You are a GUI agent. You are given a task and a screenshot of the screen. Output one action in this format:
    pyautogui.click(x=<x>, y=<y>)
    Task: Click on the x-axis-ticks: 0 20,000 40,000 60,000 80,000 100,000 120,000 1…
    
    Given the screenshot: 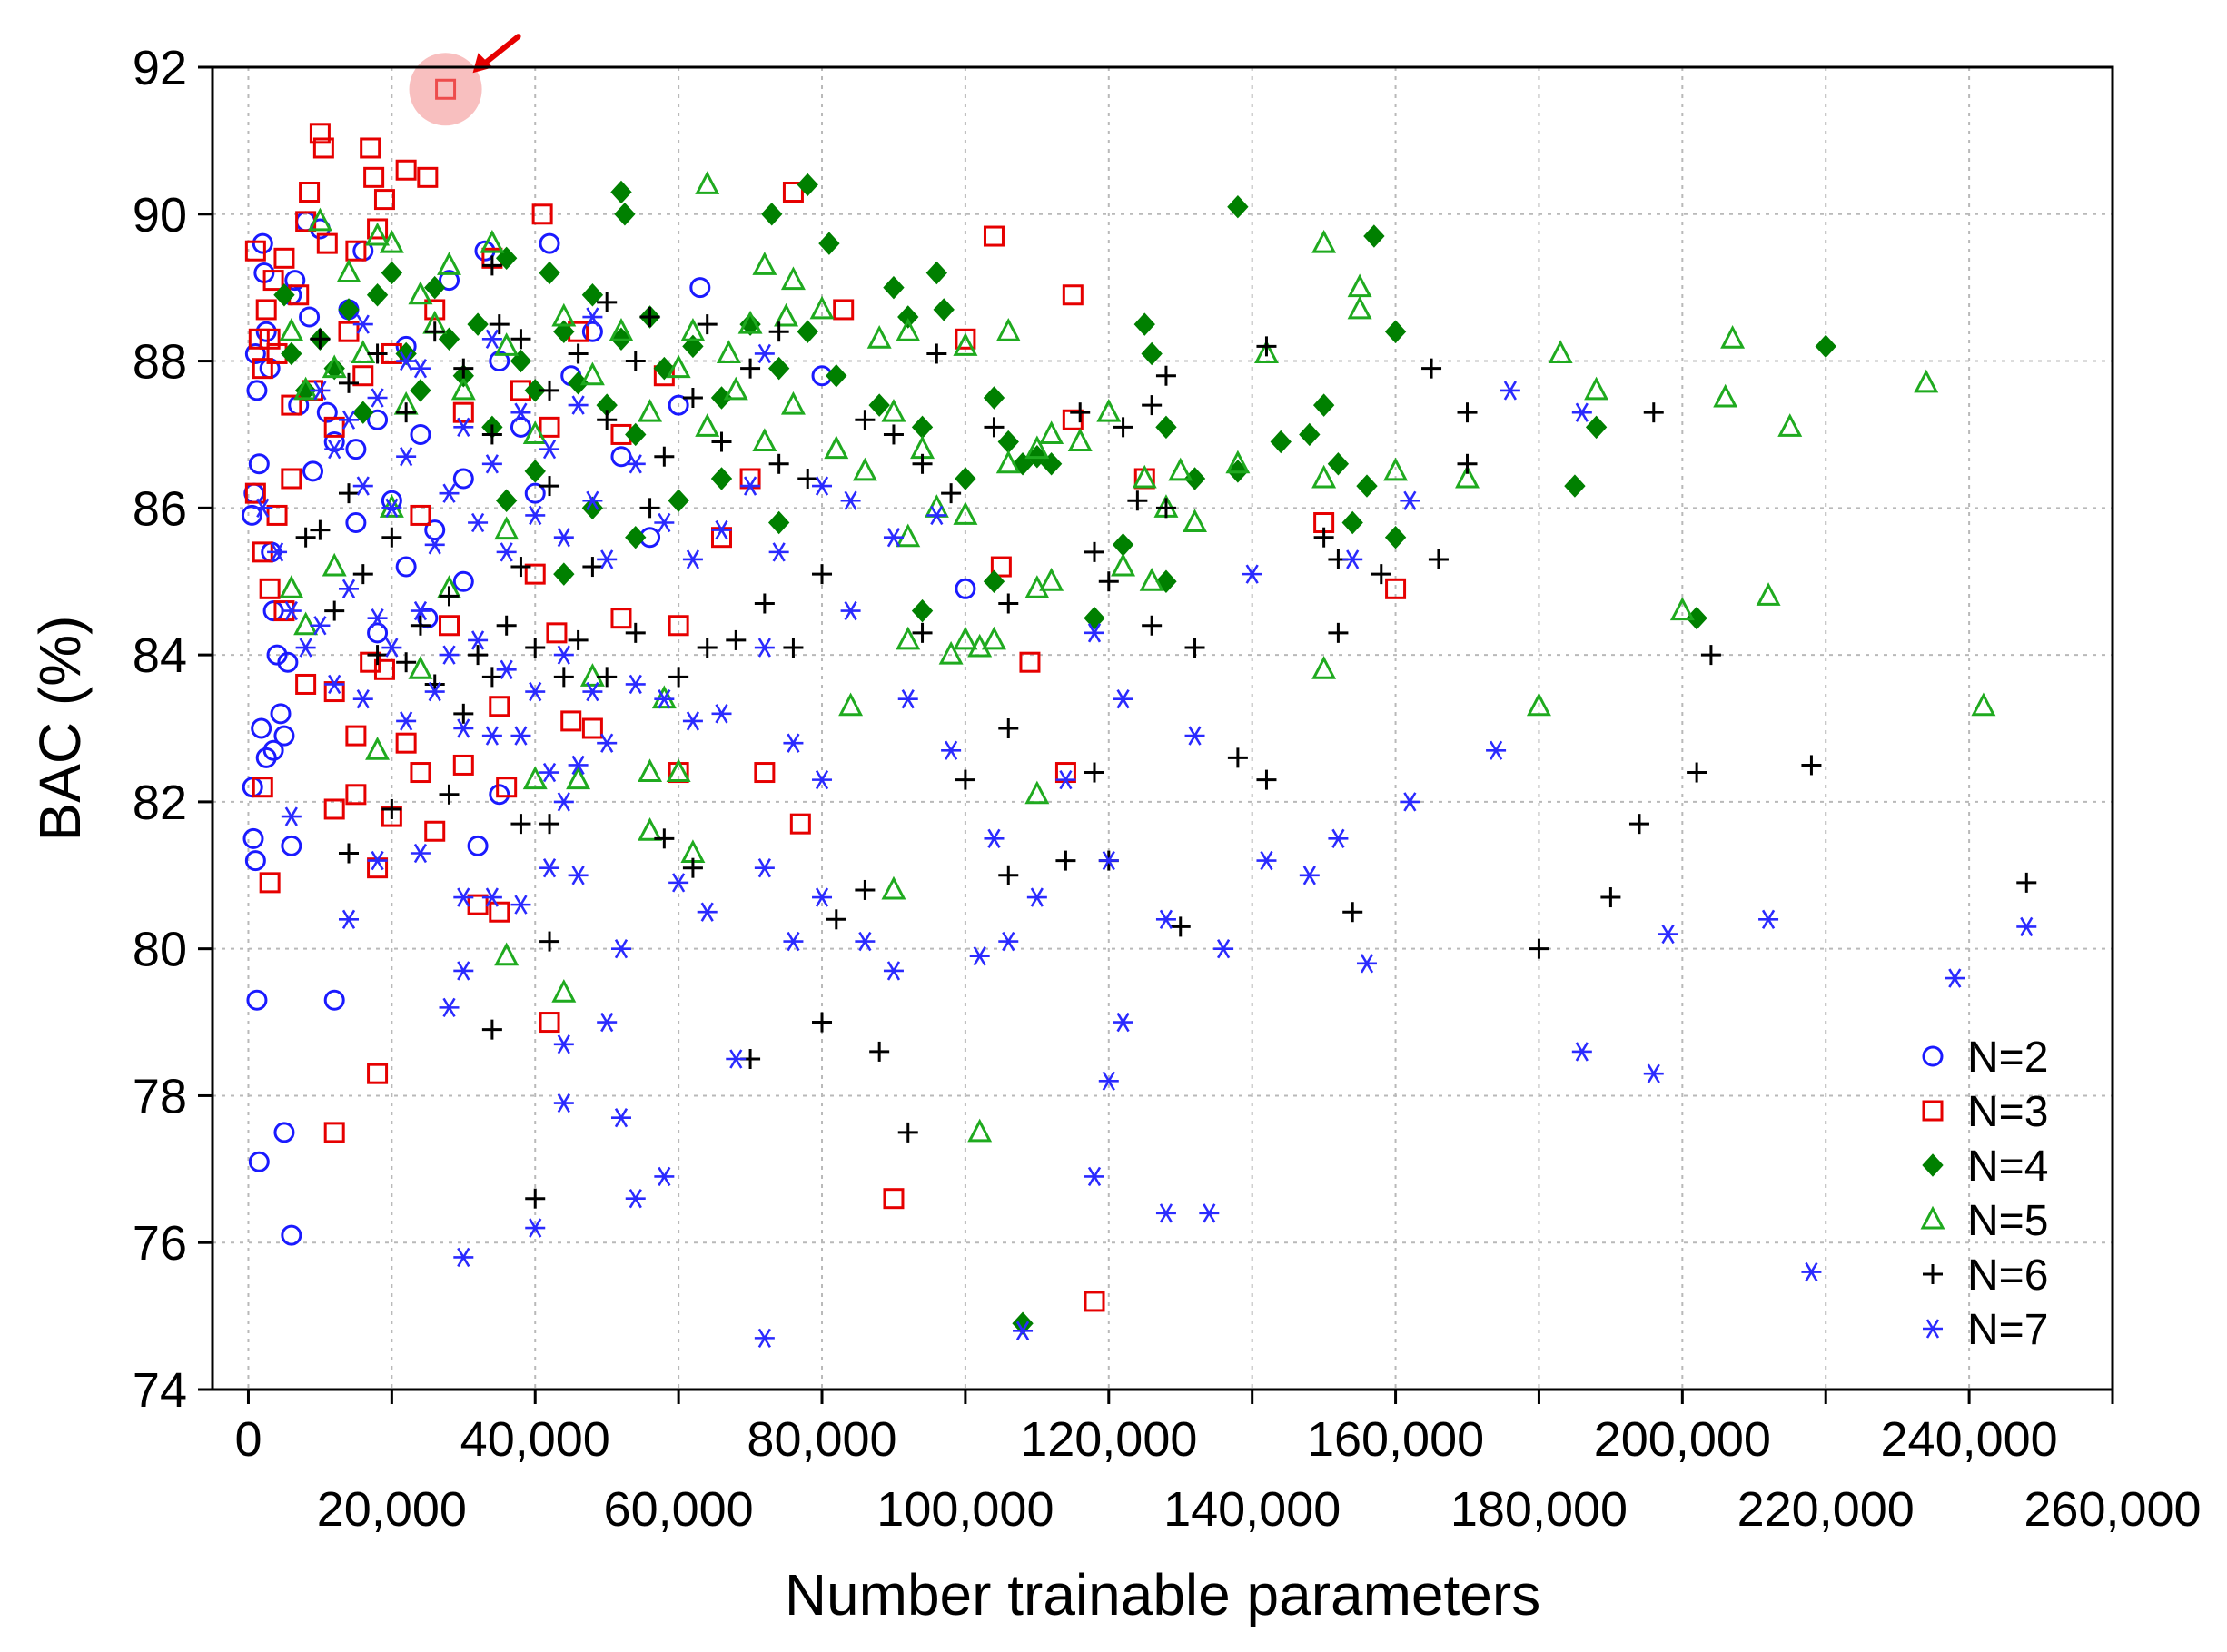 What is the action you would take?
    pyautogui.click(x=1218, y=1463)
    